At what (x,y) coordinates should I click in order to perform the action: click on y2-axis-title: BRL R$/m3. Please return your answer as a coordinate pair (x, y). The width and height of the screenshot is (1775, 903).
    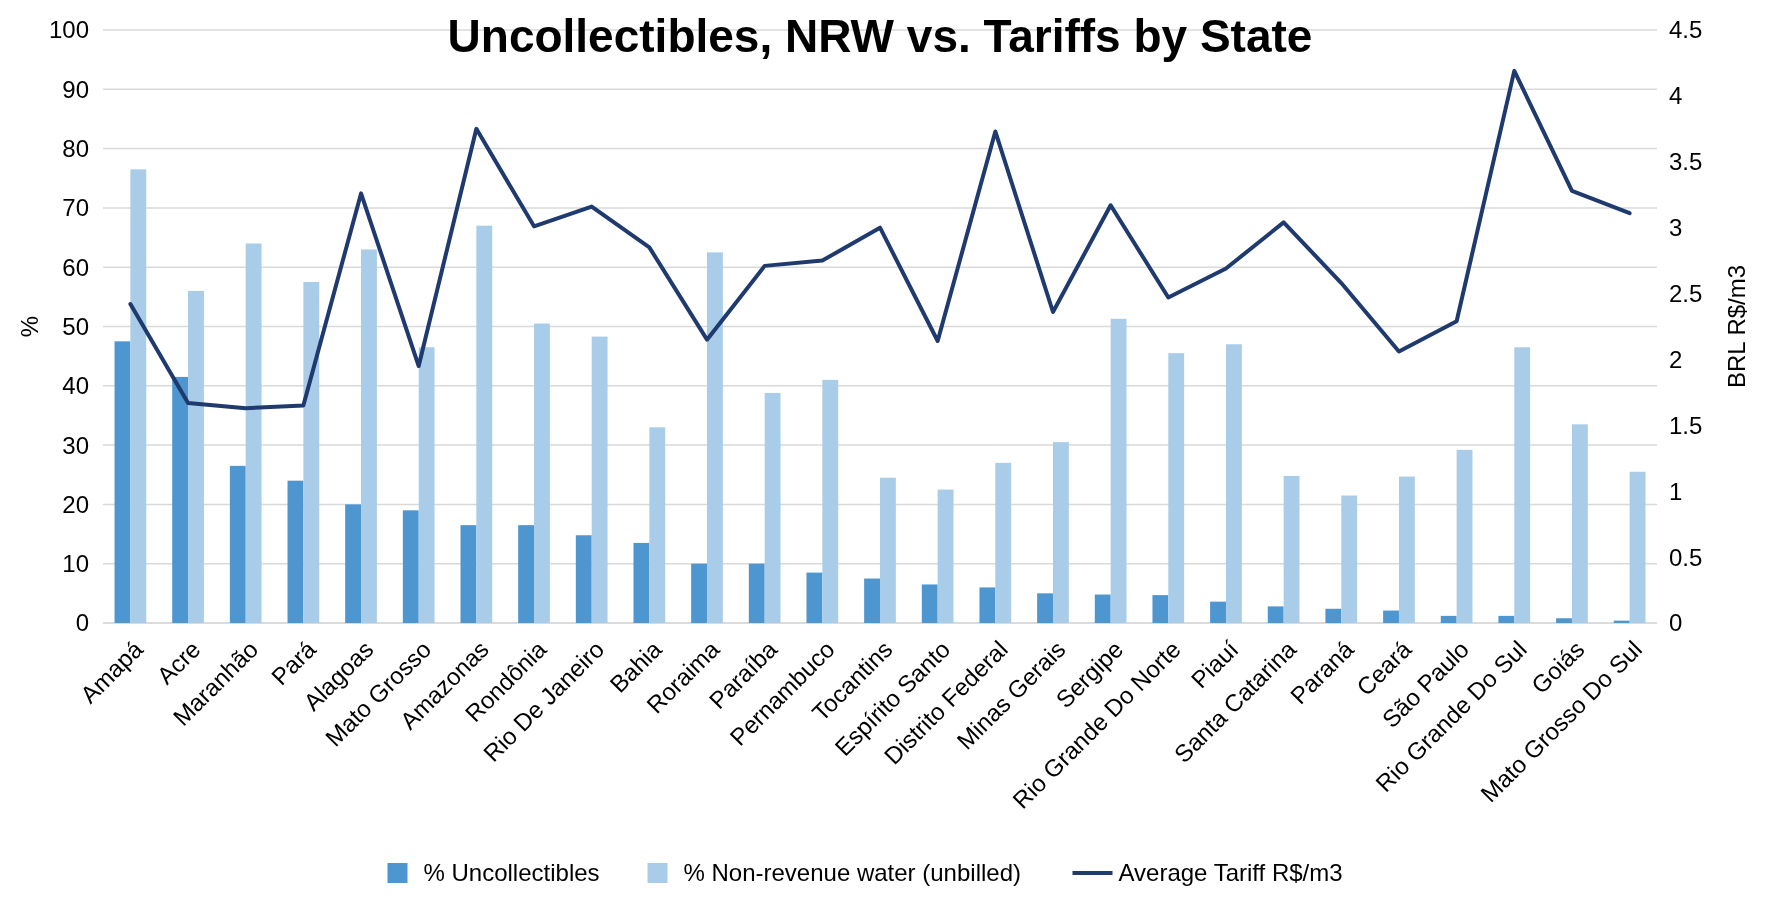
    Looking at the image, I should click on (1736, 326).